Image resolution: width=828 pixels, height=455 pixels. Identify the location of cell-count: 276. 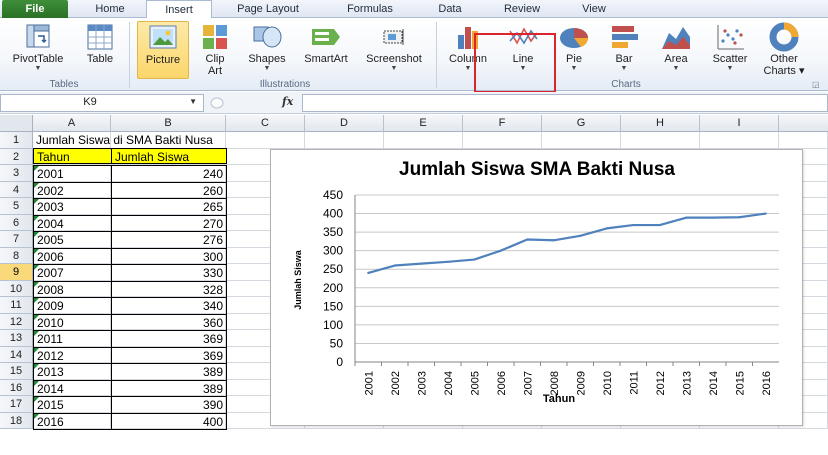
(169, 240).